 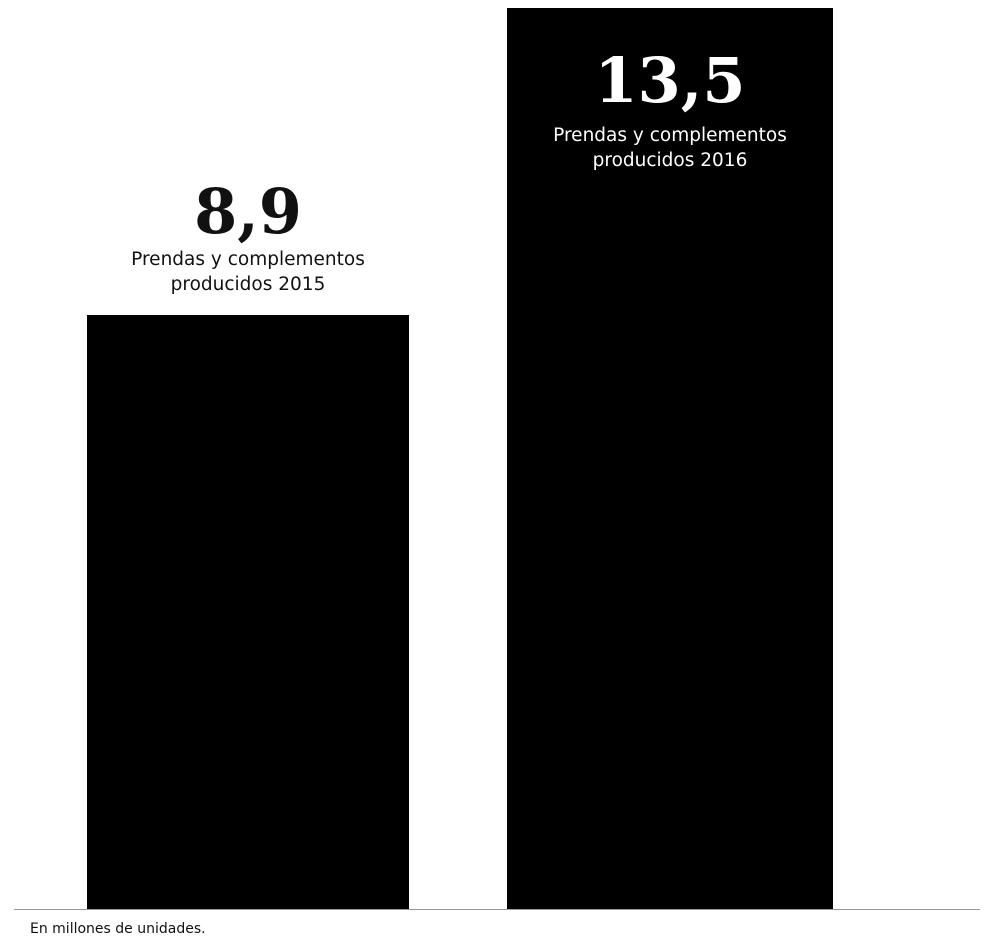 What do you see at coordinates (670, 160) in the screenshot?
I see `category-label-1-line-1: producidos 2016` at bounding box center [670, 160].